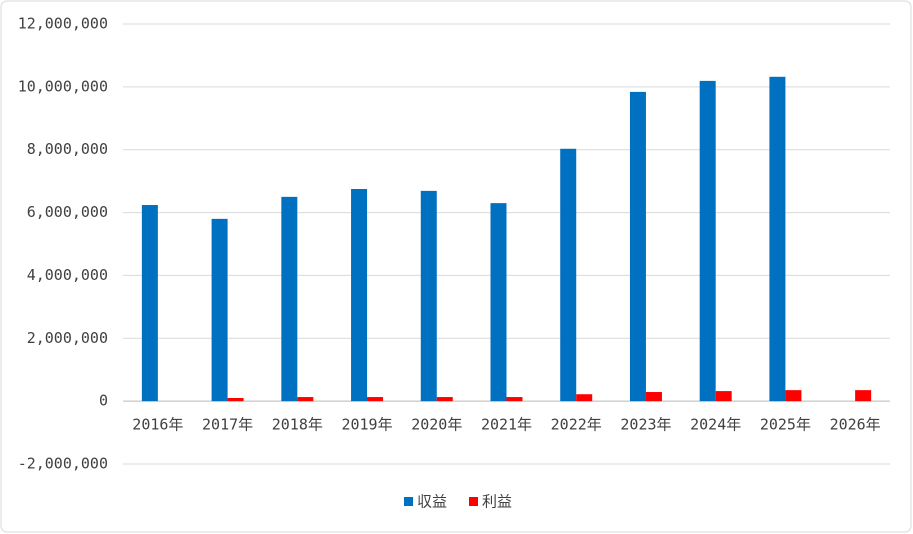 The image size is (913, 534). Describe the element at coordinates (715, 425) in the screenshot. I see `x-tick-label: 2024年` at that location.